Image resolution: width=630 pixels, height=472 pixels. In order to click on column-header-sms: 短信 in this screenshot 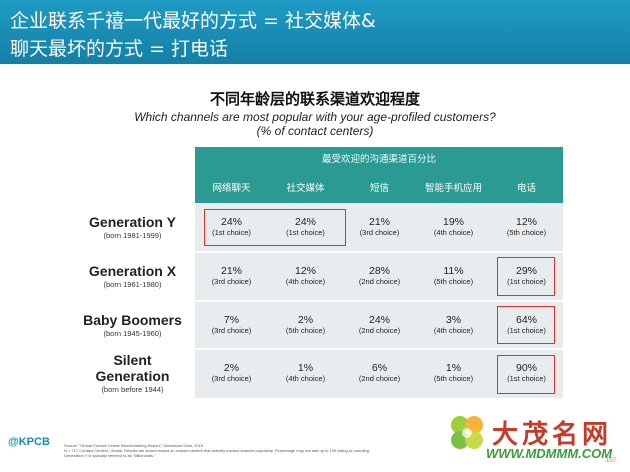, I will do `click(379, 188)`.